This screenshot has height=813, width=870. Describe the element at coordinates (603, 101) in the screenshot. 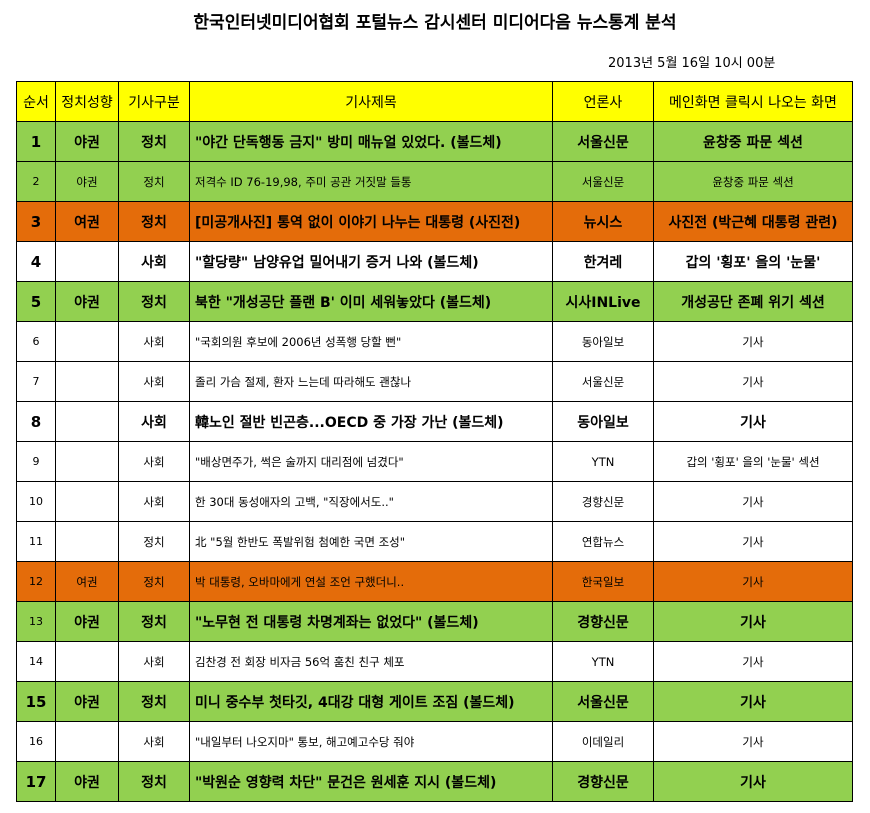

I see `header-cell: 언론사` at that location.